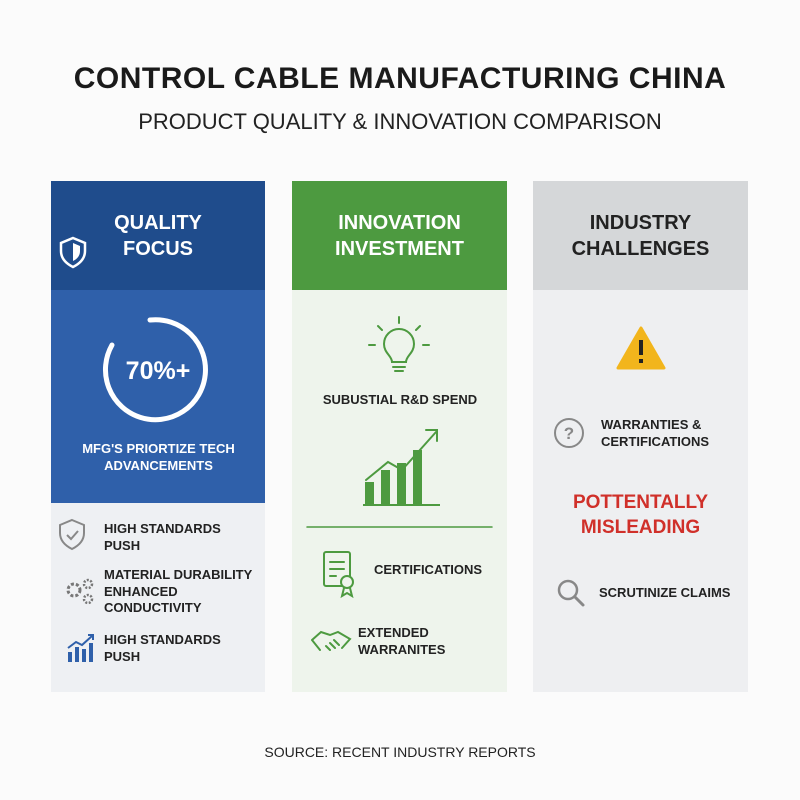 This screenshot has width=800, height=800. I want to click on column-title: INDUSTRY CHALLENGES, so click(640, 236).